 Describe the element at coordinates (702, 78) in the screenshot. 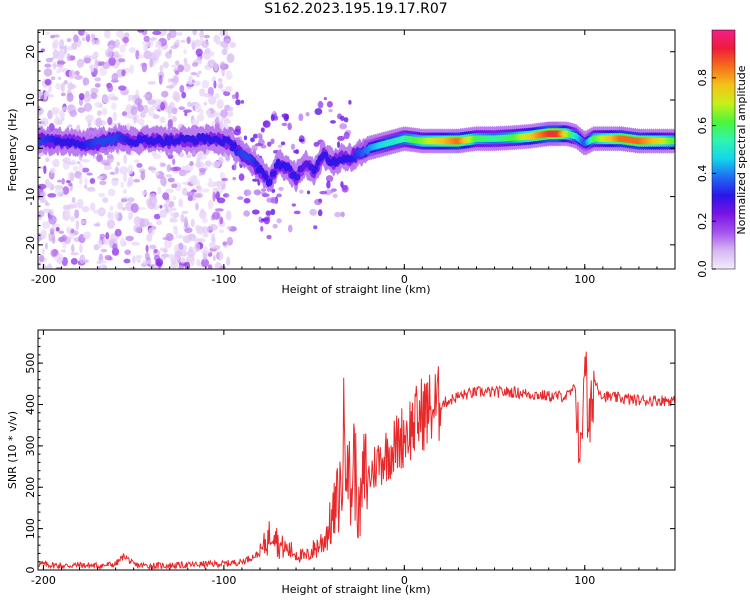

I see `colorbar-tick-label: 0.8` at that location.